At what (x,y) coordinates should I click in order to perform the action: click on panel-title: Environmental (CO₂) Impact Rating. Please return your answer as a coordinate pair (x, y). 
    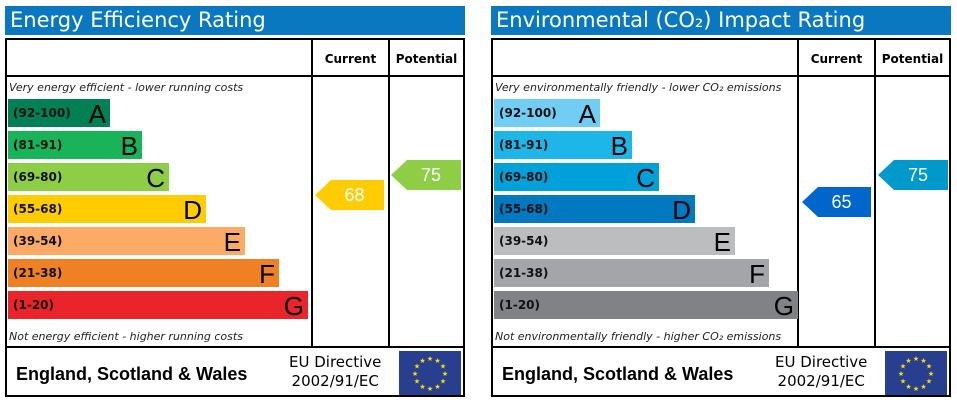
    Looking at the image, I should click on (721, 20).